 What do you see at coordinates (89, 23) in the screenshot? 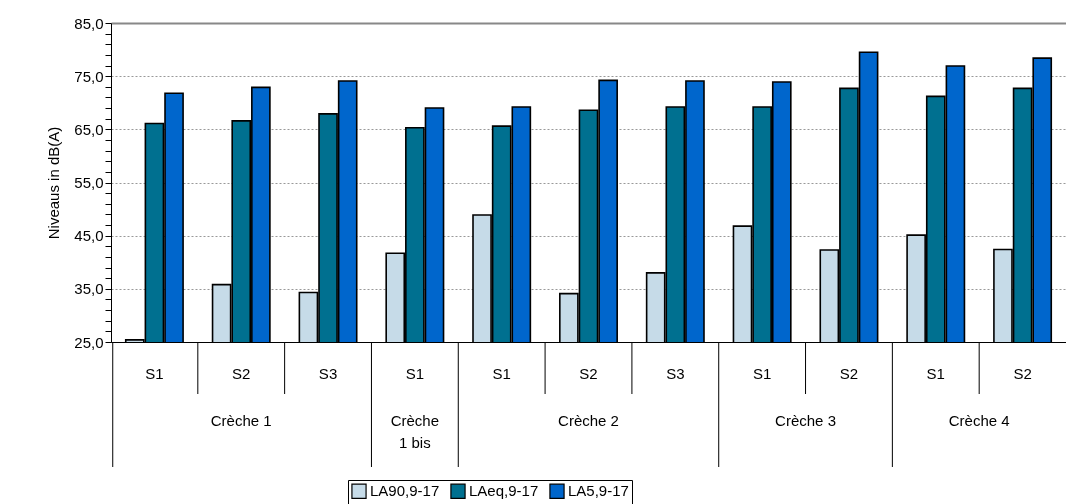
I see `y-tick-label: 85,0` at bounding box center [89, 23].